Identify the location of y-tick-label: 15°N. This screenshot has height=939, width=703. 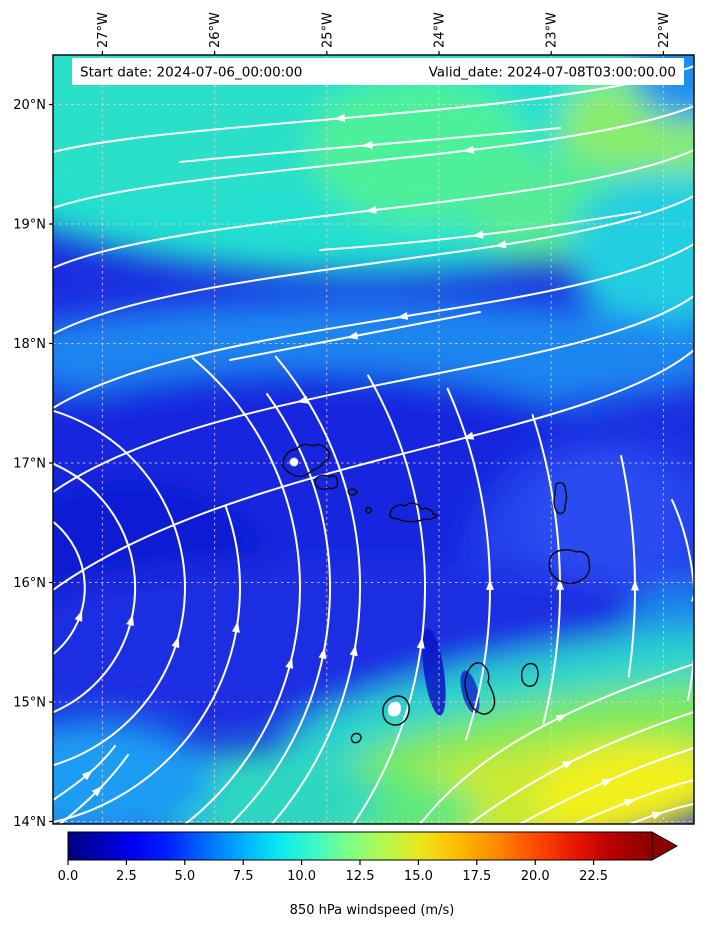
(29, 703).